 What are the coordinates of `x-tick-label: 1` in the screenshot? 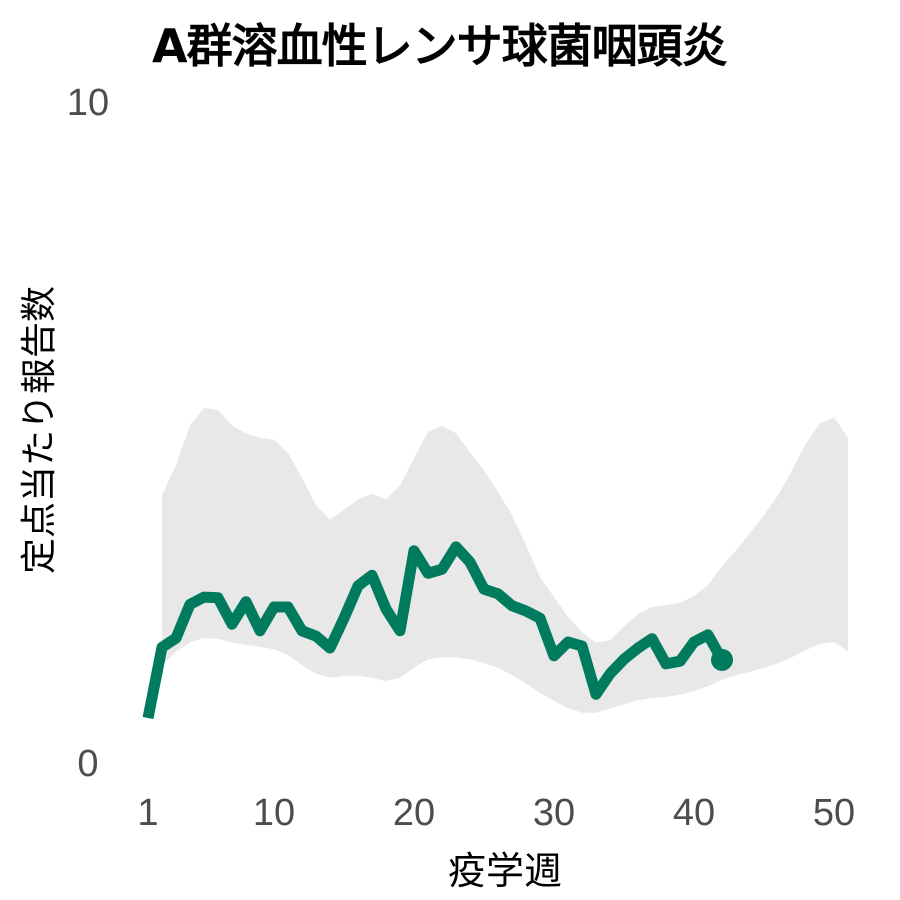 It's located at (148, 813).